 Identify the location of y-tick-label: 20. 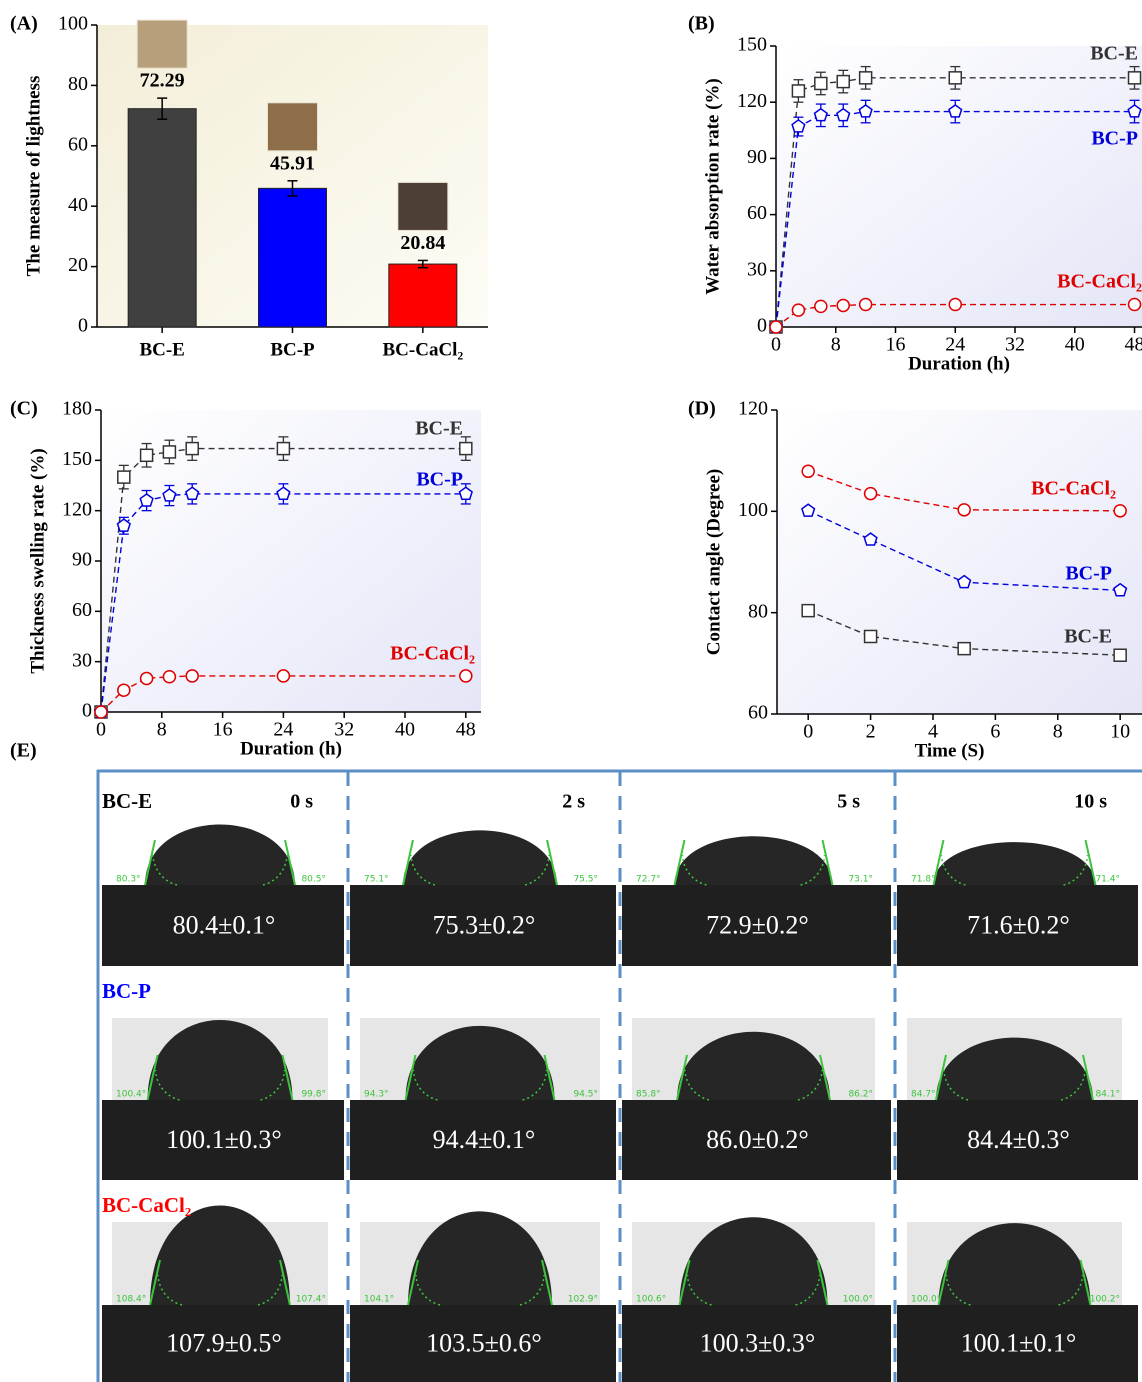
(78, 265).